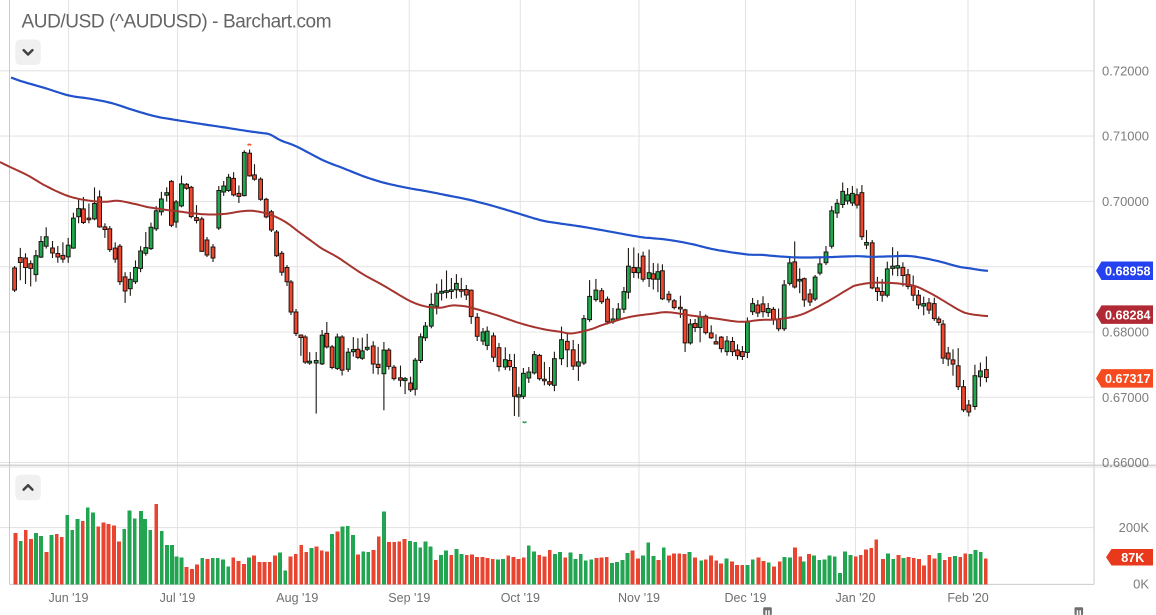 This screenshot has width=1156, height=615. Describe the element at coordinates (69, 598) in the screenshot. I see `svg-text: Jun '19` at that location.